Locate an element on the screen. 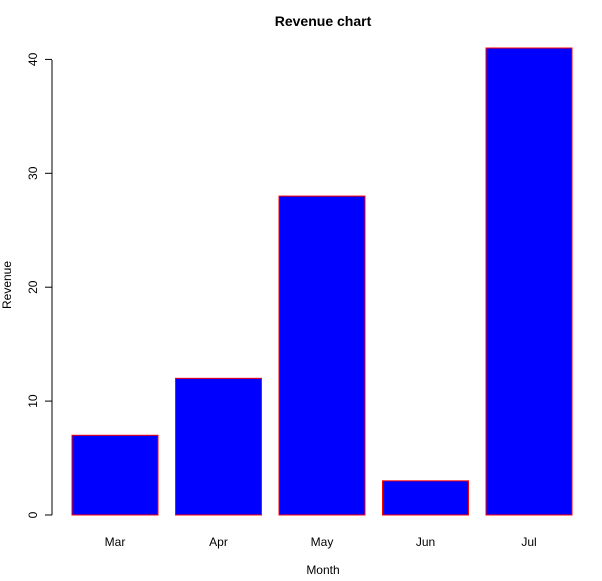 The width and height of the screenshot is (602, 581). x-tick-label-mar: Mar is located at coordinates (115, 542).